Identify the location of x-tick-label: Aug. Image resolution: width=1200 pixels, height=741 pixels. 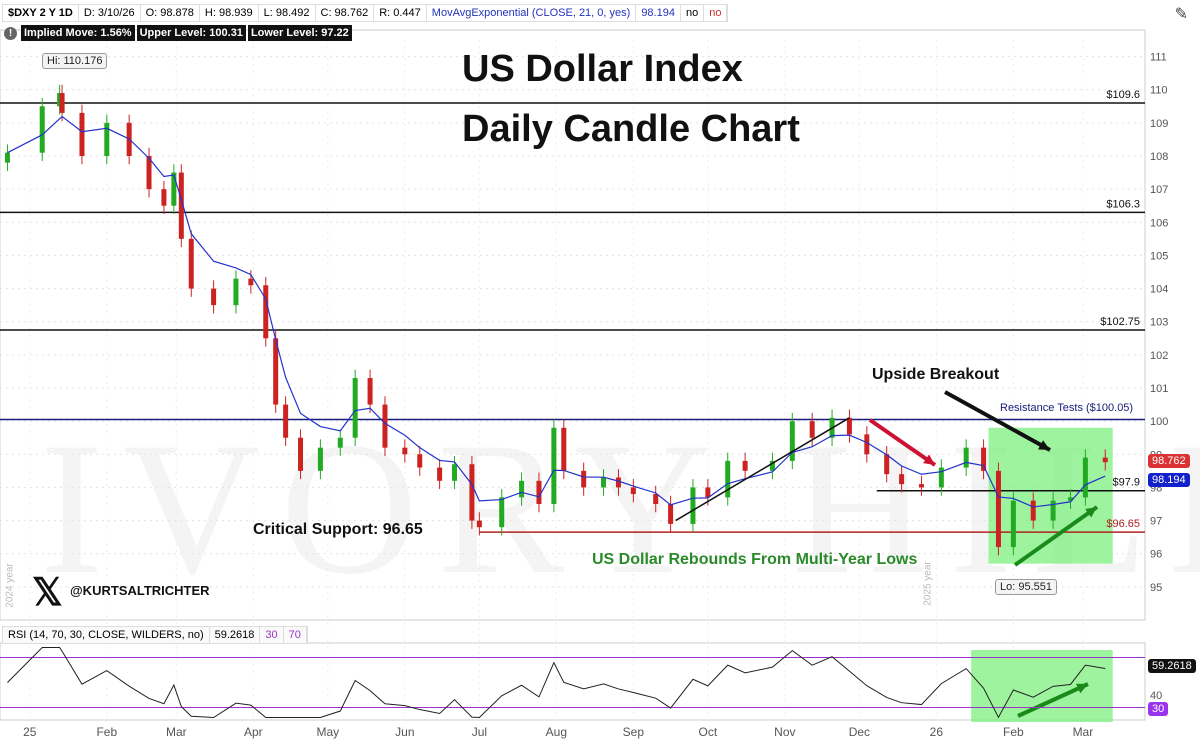
(556, 732).